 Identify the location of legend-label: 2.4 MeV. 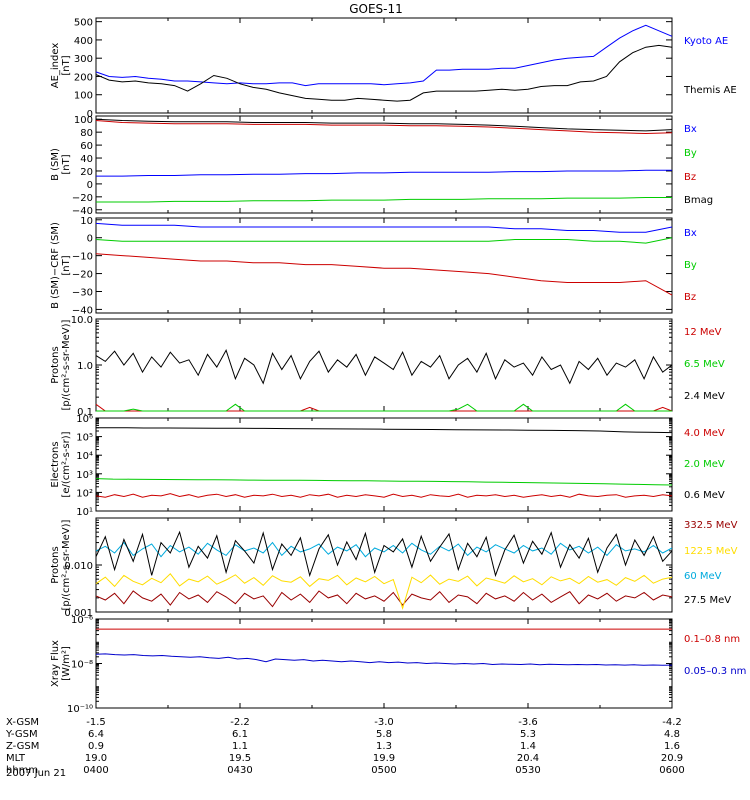
(704, 396).